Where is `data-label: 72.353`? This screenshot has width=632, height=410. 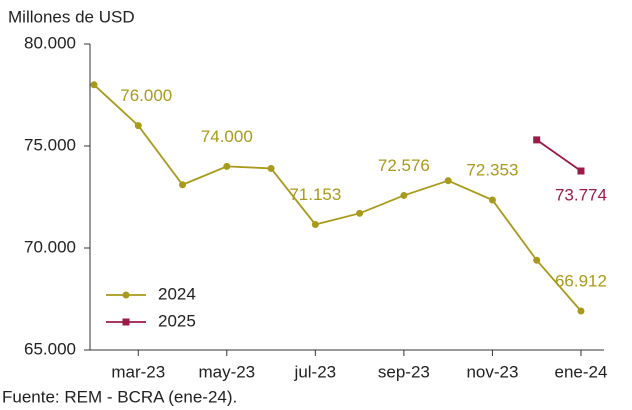
data-label: 72.353 is located at coordinates (492, 169).